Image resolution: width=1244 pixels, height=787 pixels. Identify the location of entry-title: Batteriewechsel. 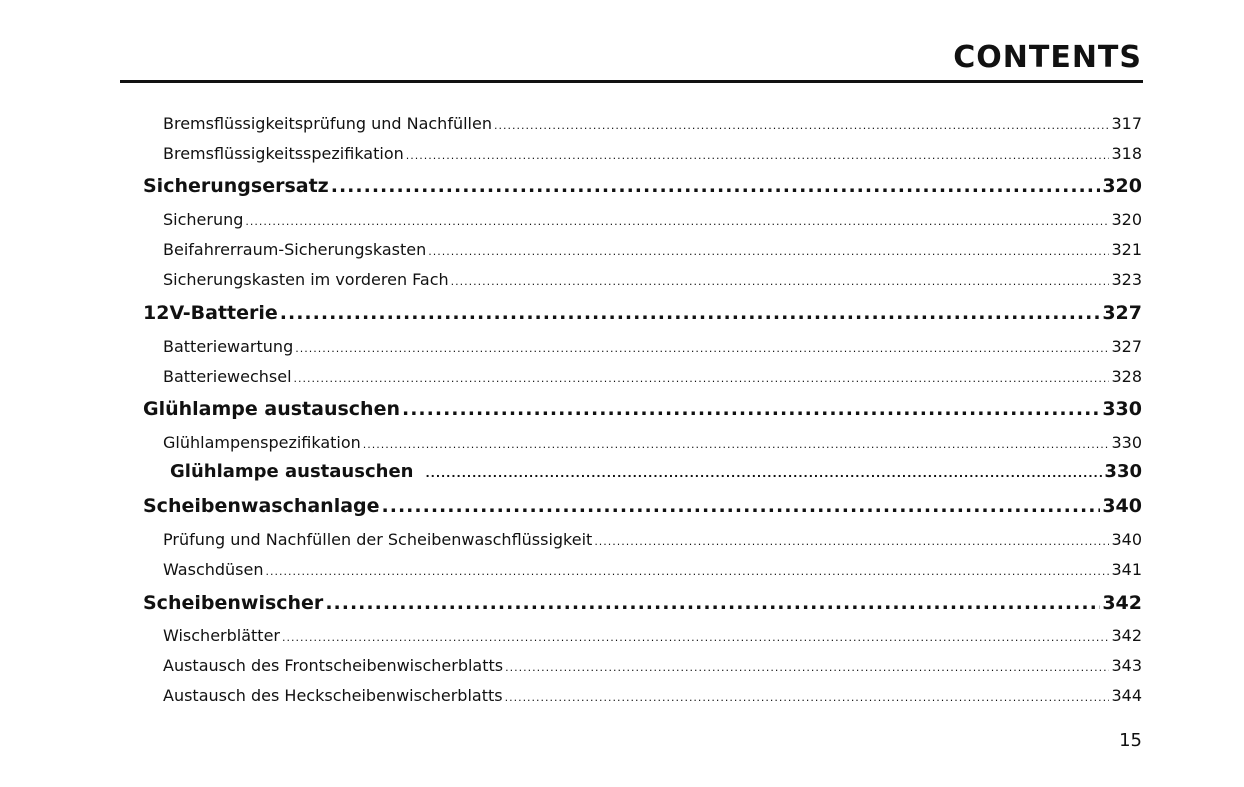
(227, 376).